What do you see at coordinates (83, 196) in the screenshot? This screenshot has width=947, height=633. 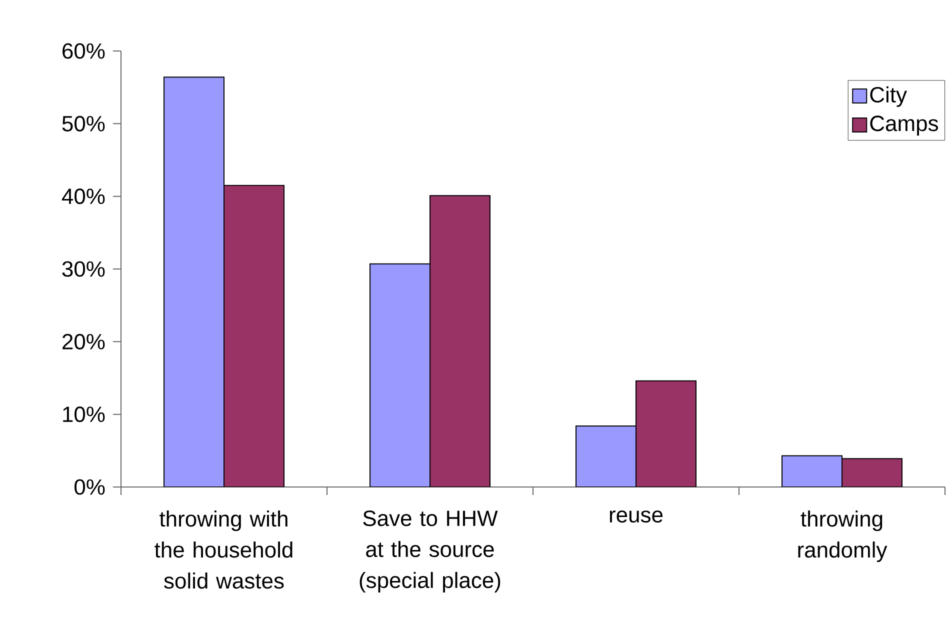 I see `y-tick-label: 40%` at bounding box center [83, 196].